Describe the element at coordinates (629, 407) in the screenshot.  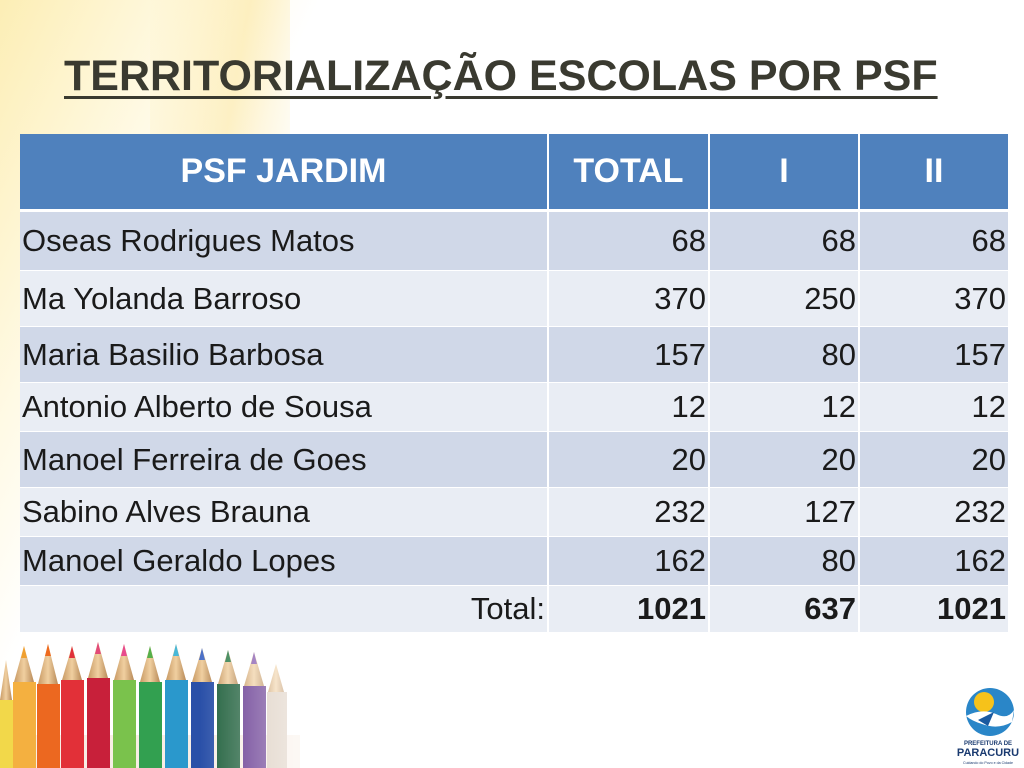
I see `total-value: 12` at that location.